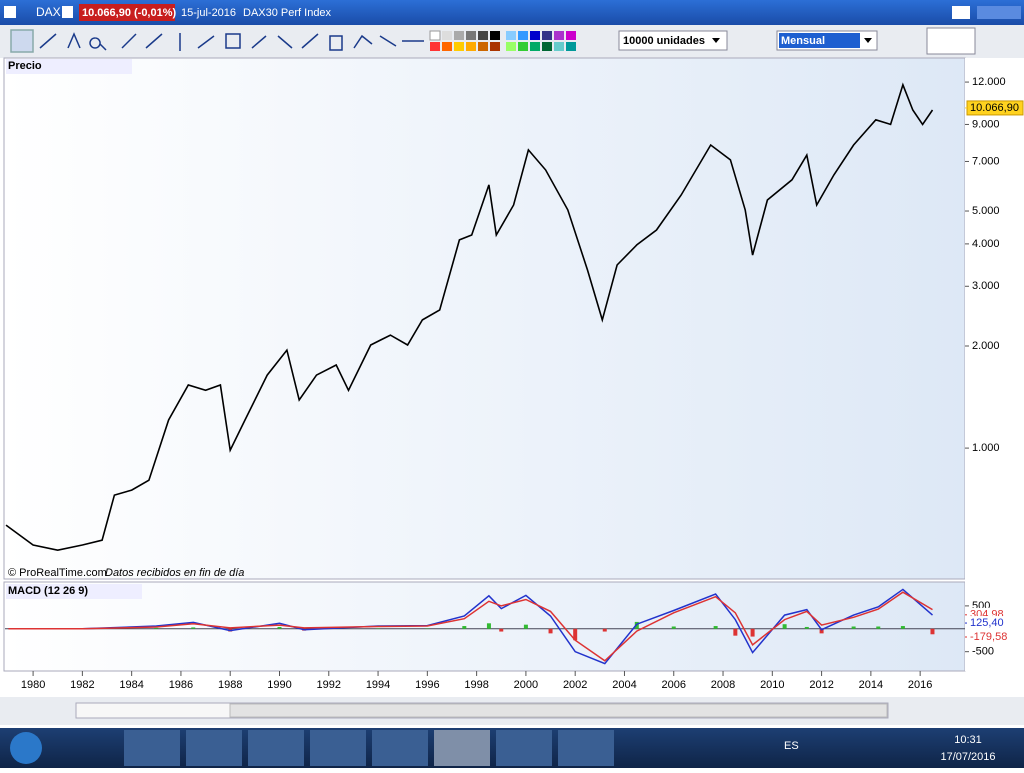  Describe the element at coordinates (994, 364) in the screenshot. I see `price-axis` at that location.